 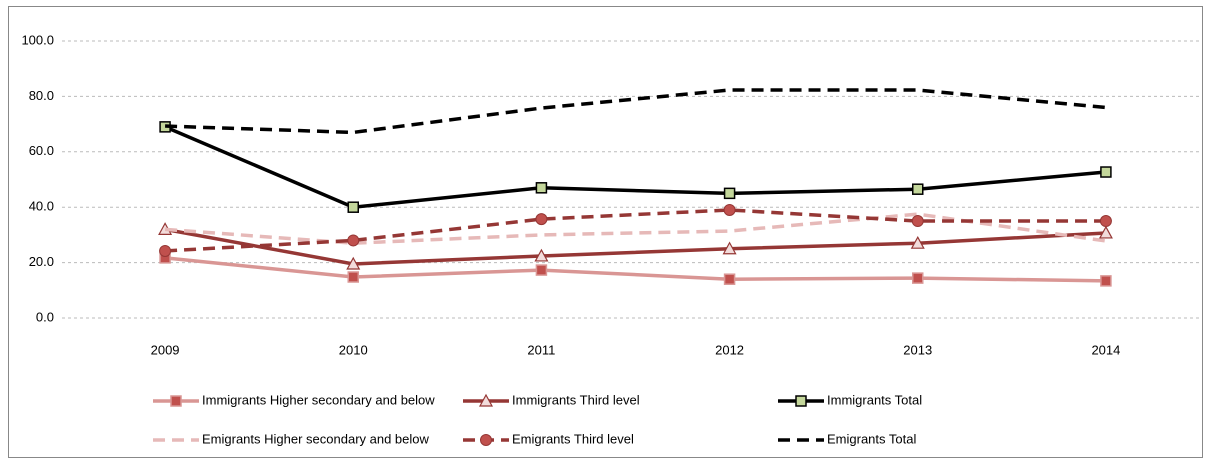 What do you see at coordinates (573, 438) in the screenshot?
I see `legend-label: Emigrants Third level` at bounding box center [573, 438].